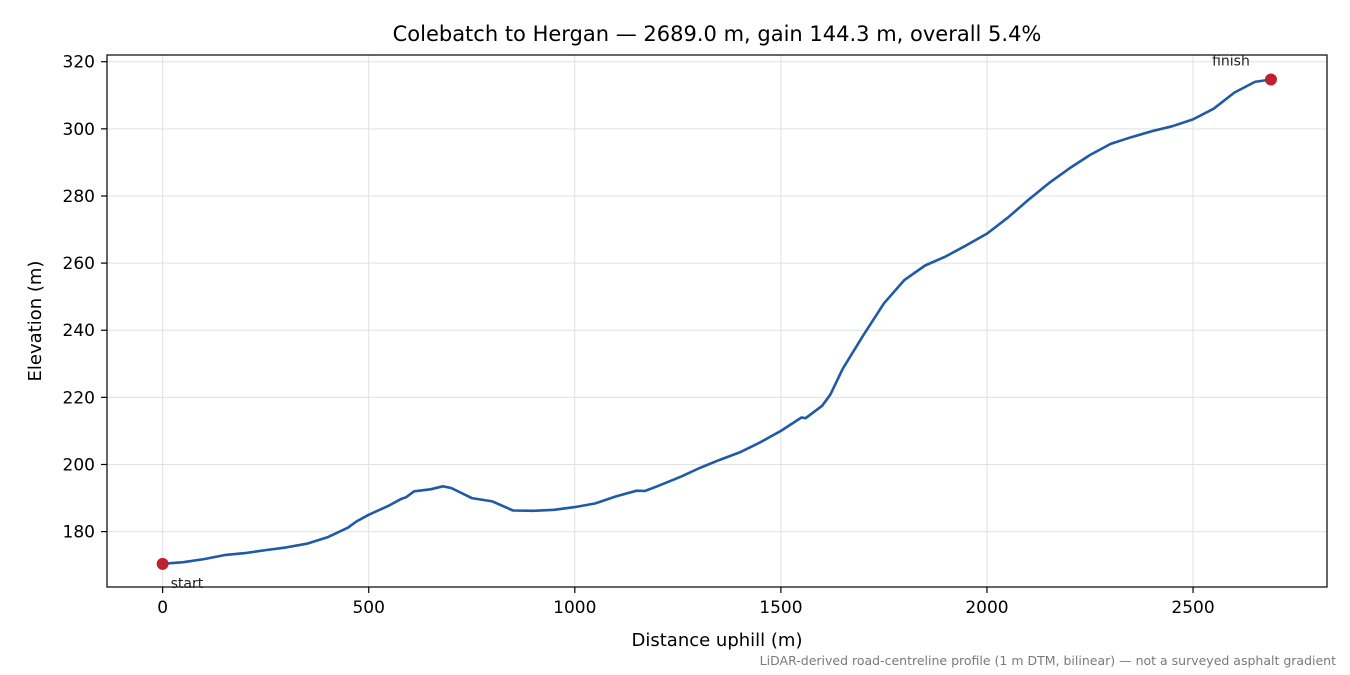  Describe the element at coordinates (79, 465) in the screenshot. I see `y-tick-label: 200` at that location.